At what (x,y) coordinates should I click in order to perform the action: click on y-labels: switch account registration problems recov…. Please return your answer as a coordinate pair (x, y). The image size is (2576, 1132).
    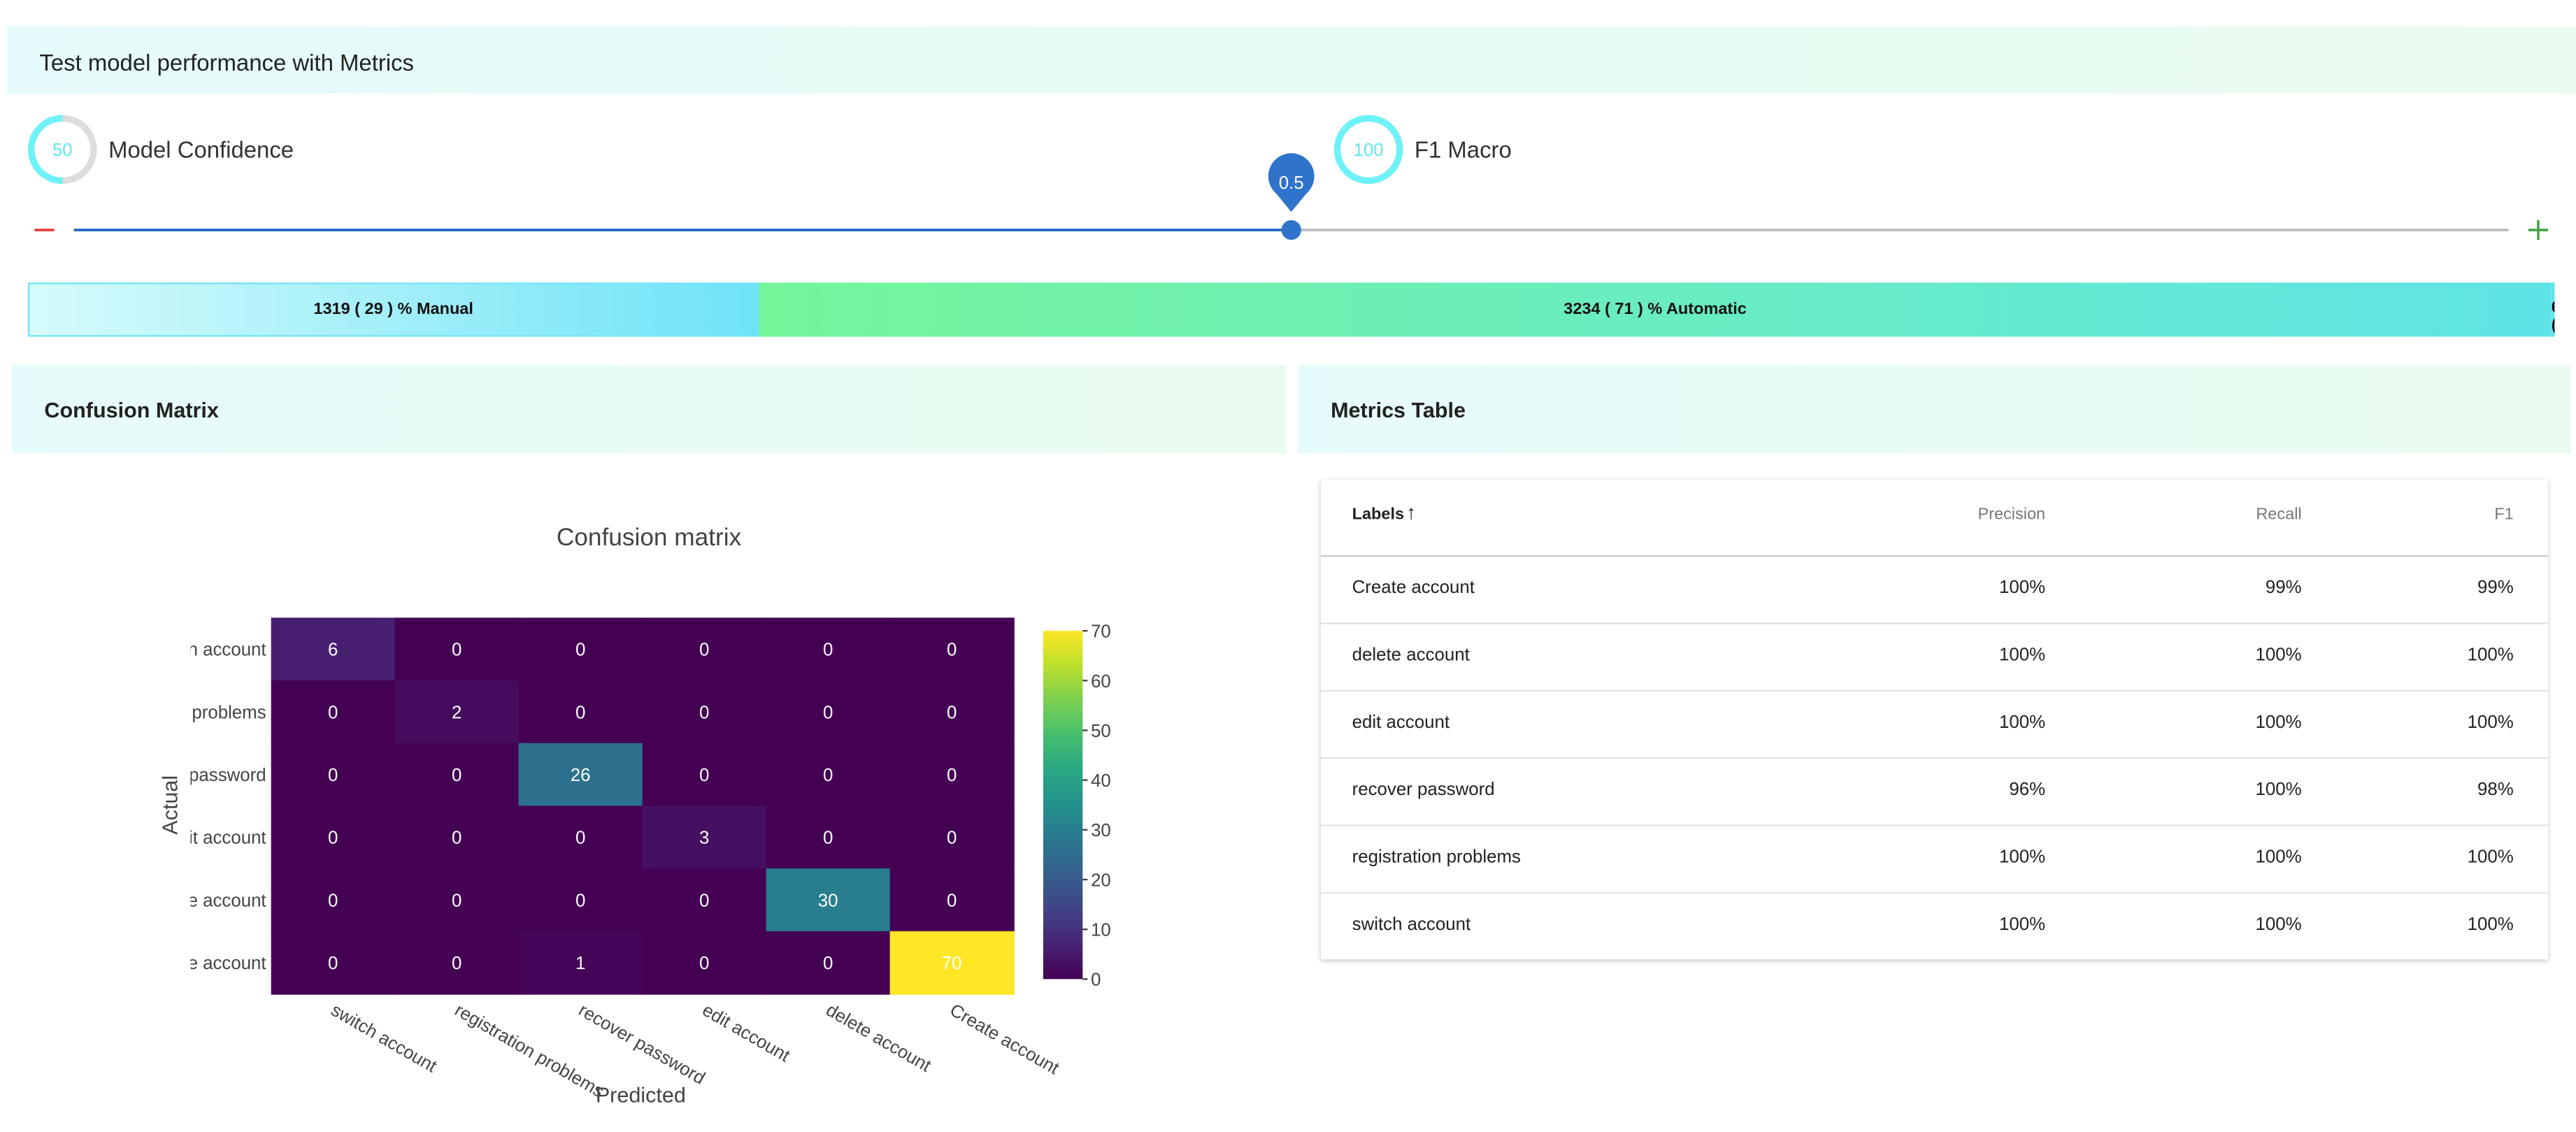
    Looking at the image, I should click on (181, 806).